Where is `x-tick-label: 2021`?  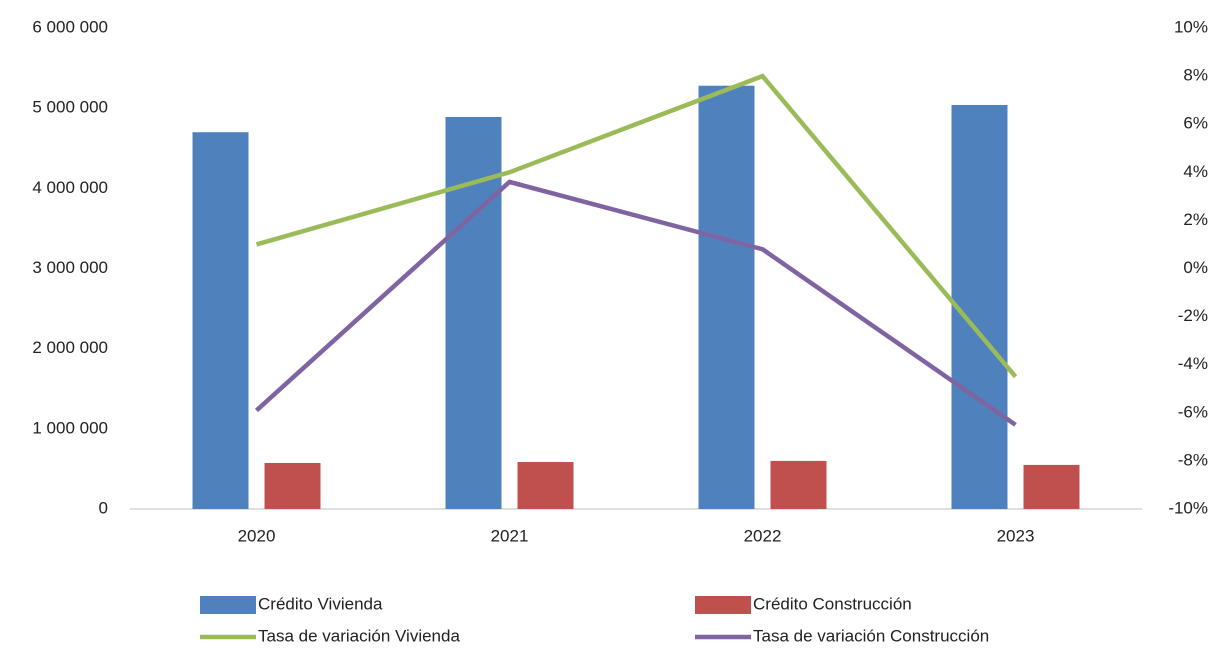 x-tick-label: 2021 is located at coordinates (510, 535).